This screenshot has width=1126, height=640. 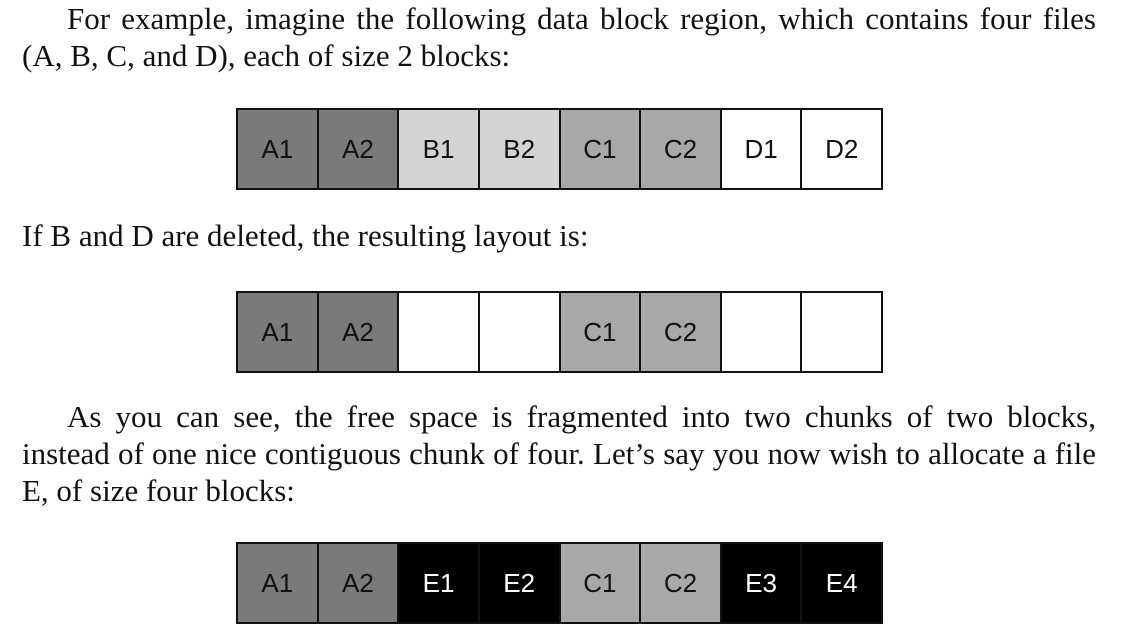 I want to click on block-d2: D2, so click(x=841, y=149).